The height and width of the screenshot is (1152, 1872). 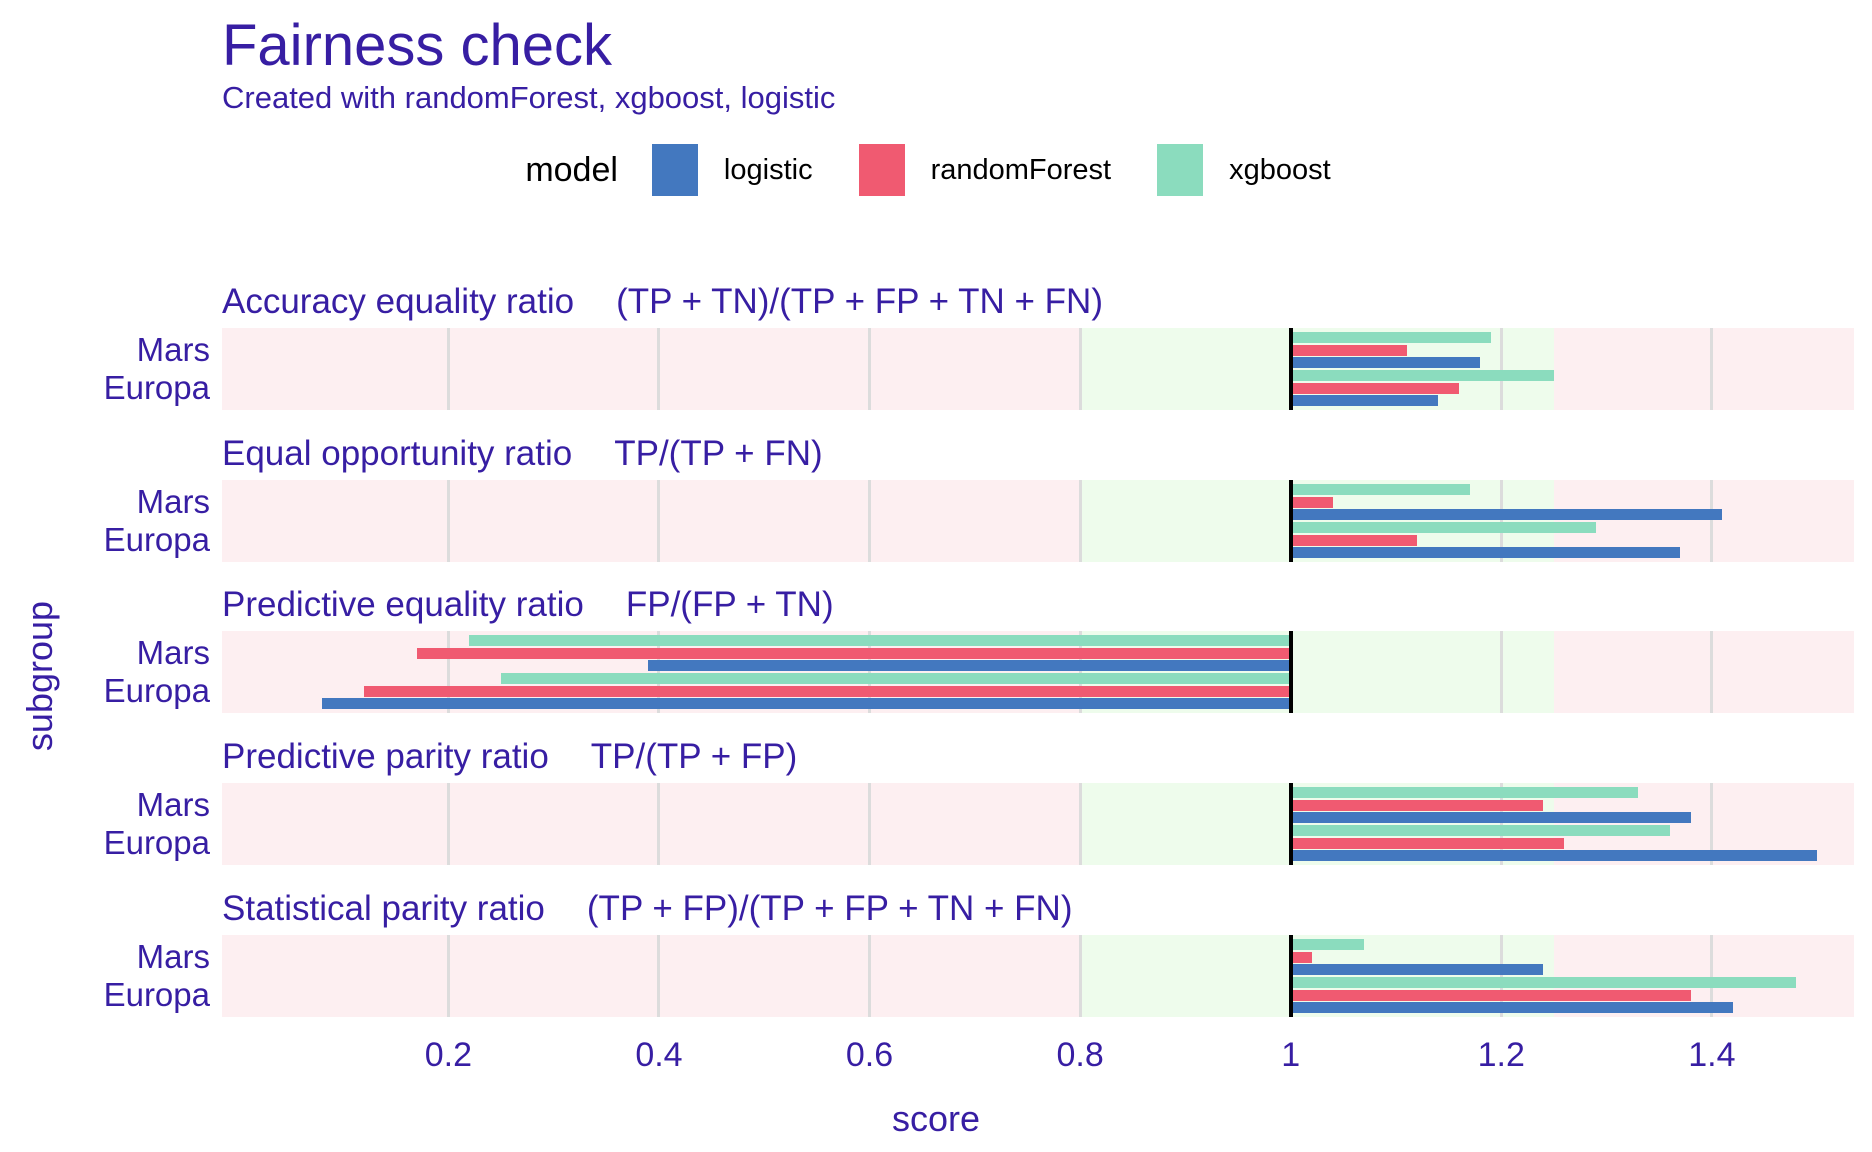 I want to click on legend-item-label: logistic, so click(x=768, y=169).